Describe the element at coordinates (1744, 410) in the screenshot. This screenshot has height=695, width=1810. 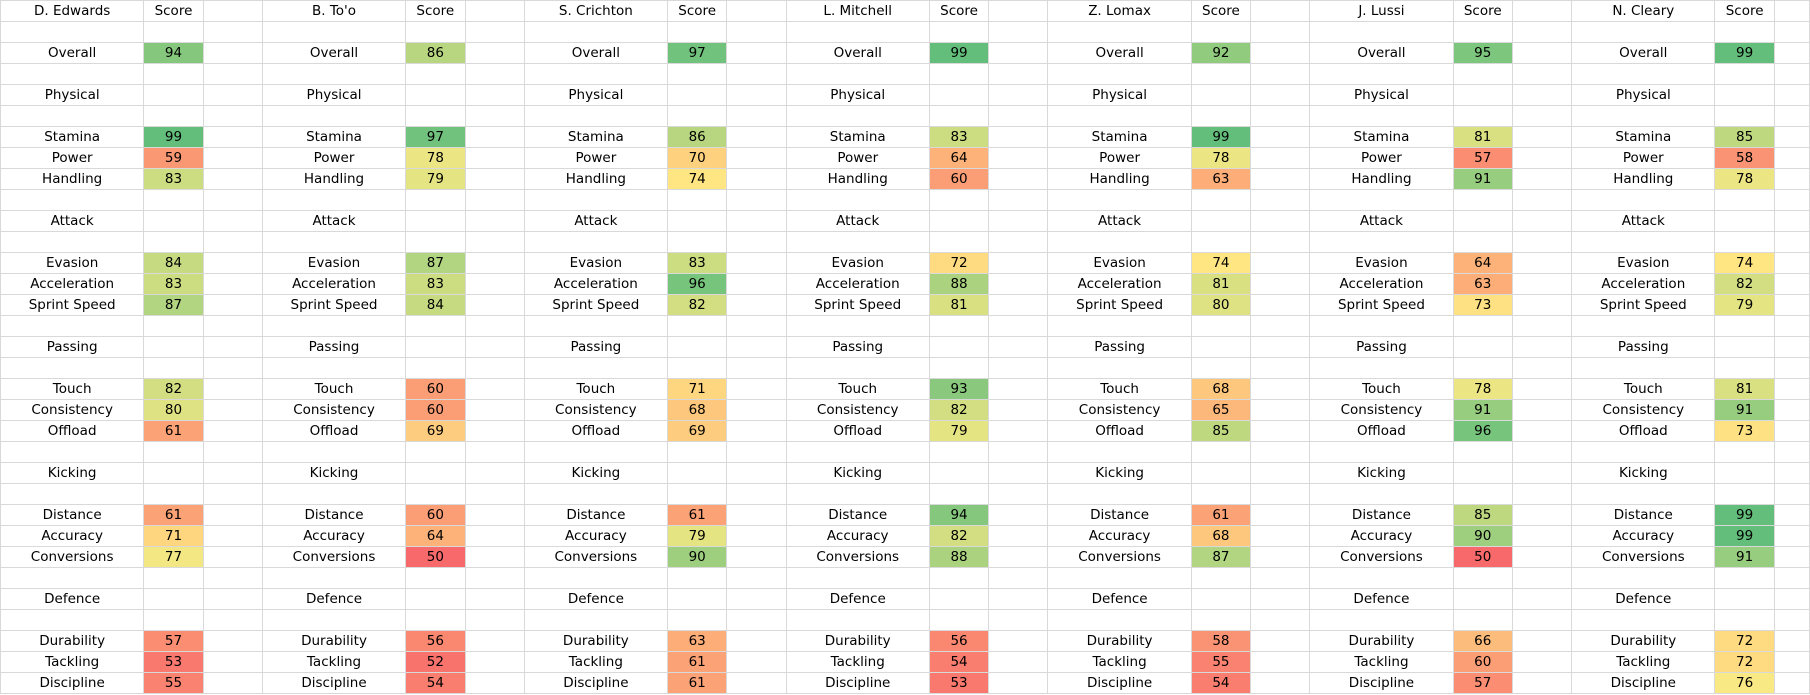
I see `stat-score-cell: 91` at that location.